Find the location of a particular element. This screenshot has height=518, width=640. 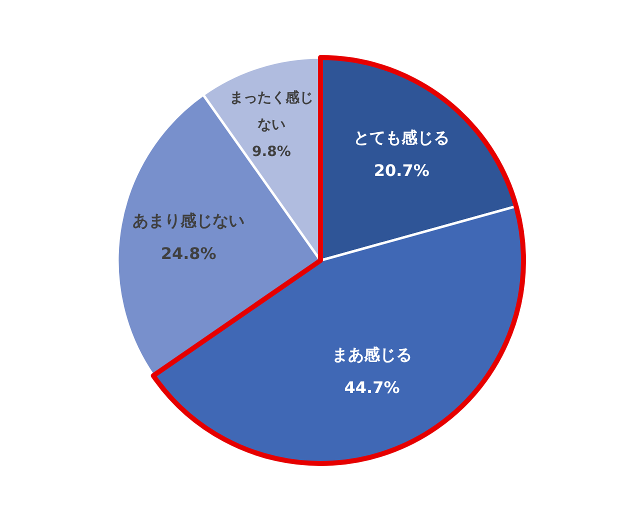

data-label: 20.7% is located at coordinates (402, 170).